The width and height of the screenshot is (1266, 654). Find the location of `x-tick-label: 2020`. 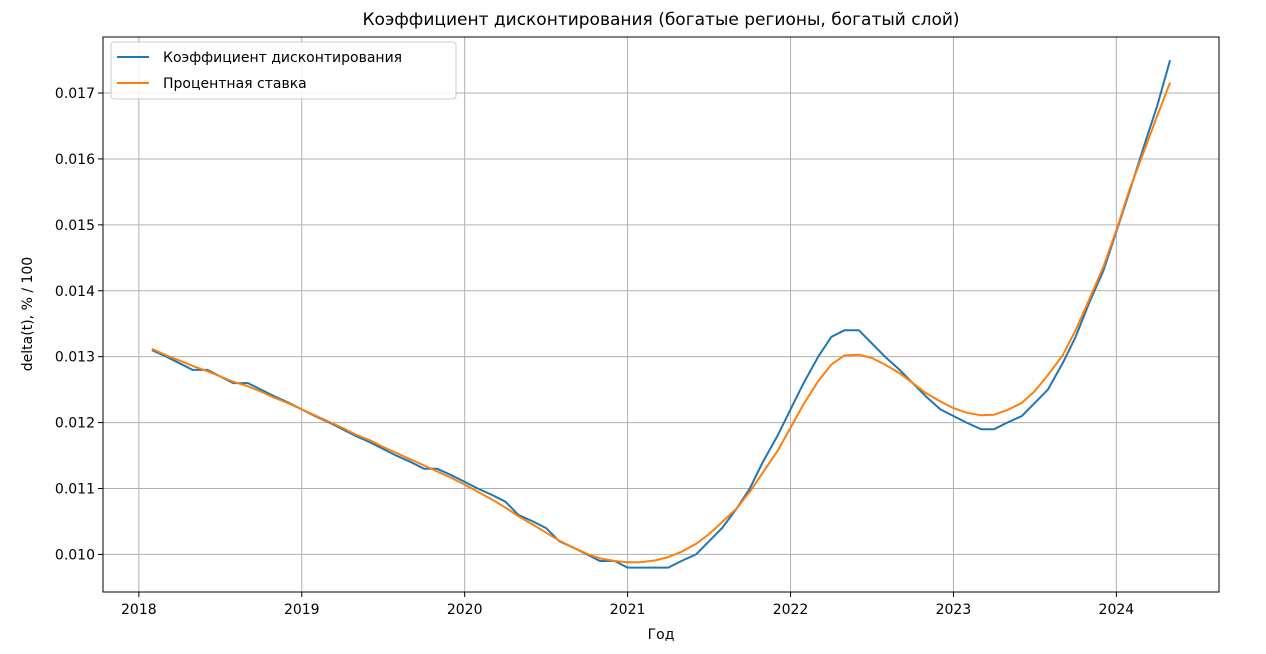

x-tick-label: 2020 is located at coordinates (465, 610).